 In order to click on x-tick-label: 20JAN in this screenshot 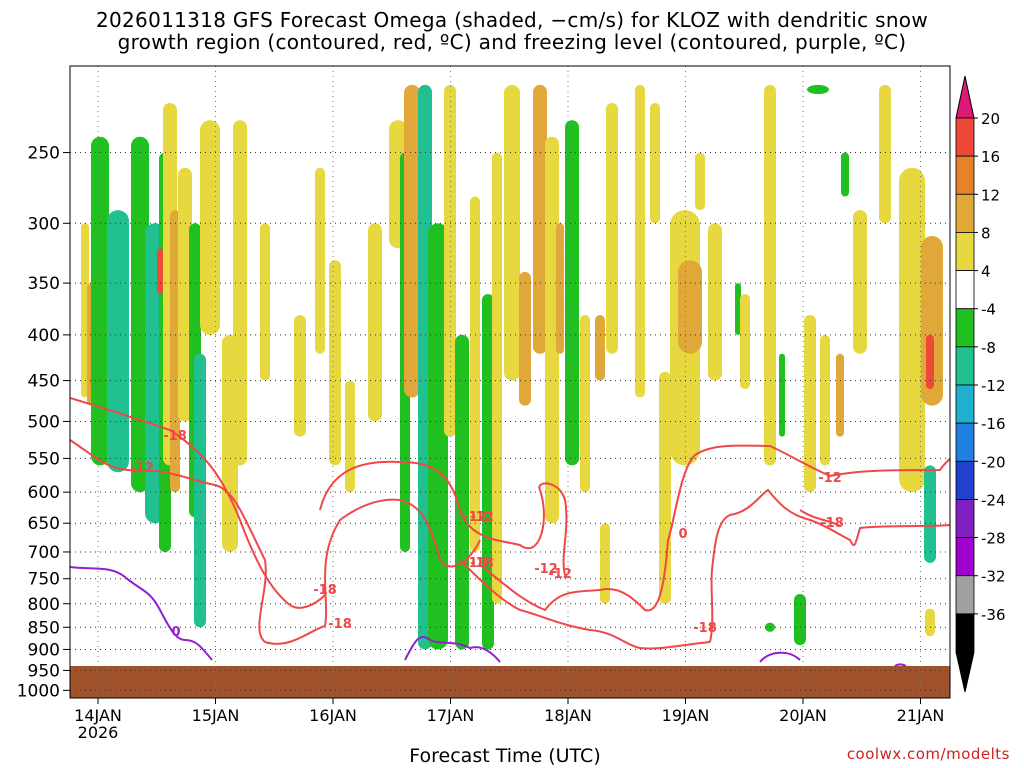, I will do `click(803, 715)`.